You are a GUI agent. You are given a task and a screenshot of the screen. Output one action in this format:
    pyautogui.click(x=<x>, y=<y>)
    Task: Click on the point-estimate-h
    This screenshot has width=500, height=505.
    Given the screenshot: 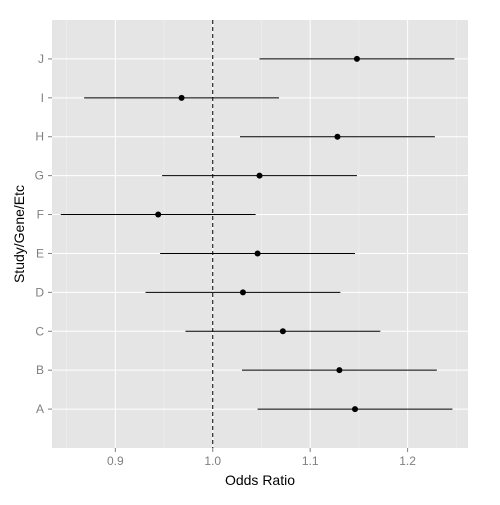 What is the action you would take?
    pyautogui.click(x=337, y=136)
    